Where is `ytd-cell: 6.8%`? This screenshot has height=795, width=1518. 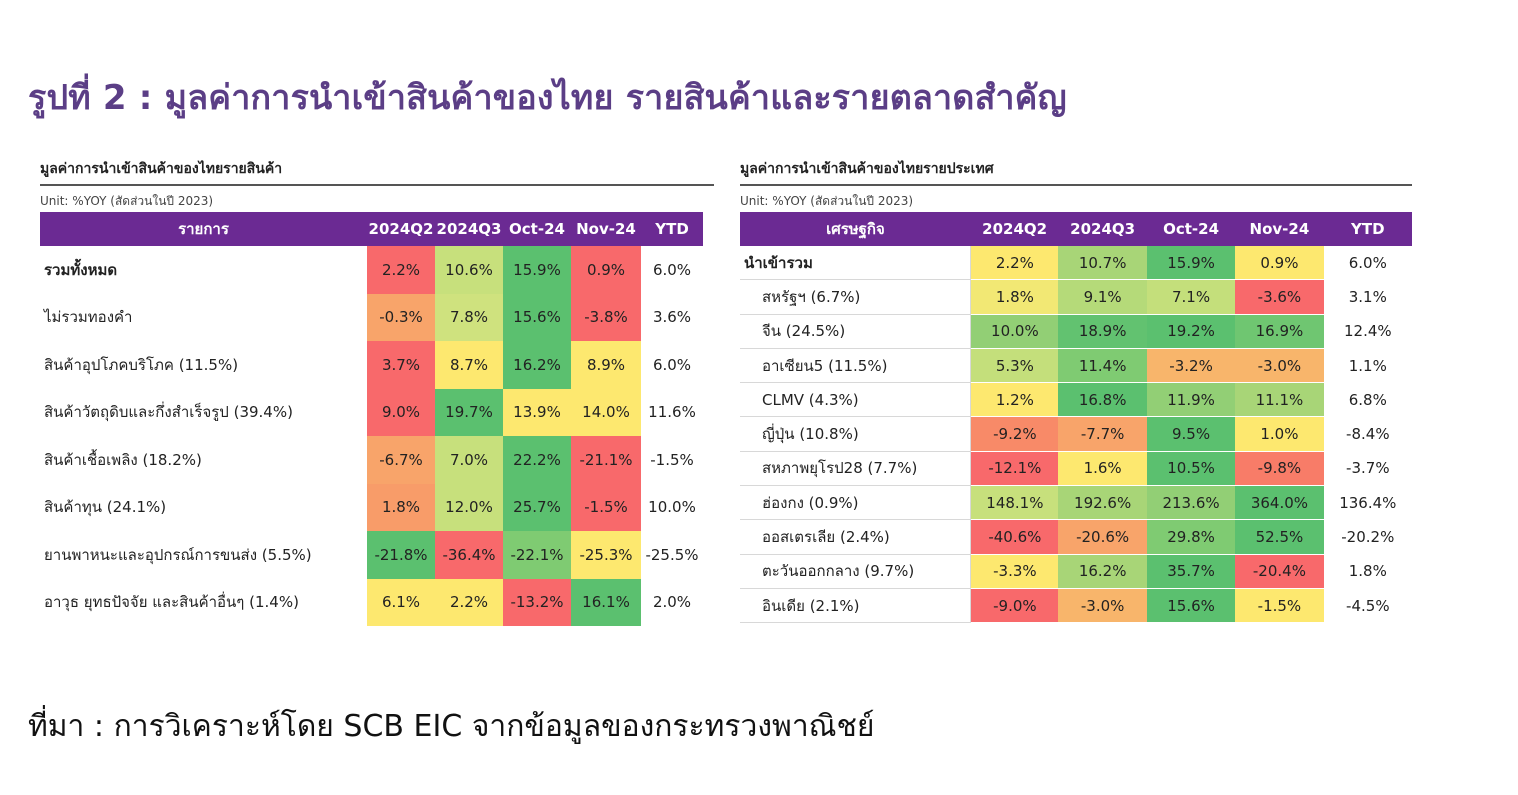 ytd-cell: 6.8% is located at coordinates (1367, 400).